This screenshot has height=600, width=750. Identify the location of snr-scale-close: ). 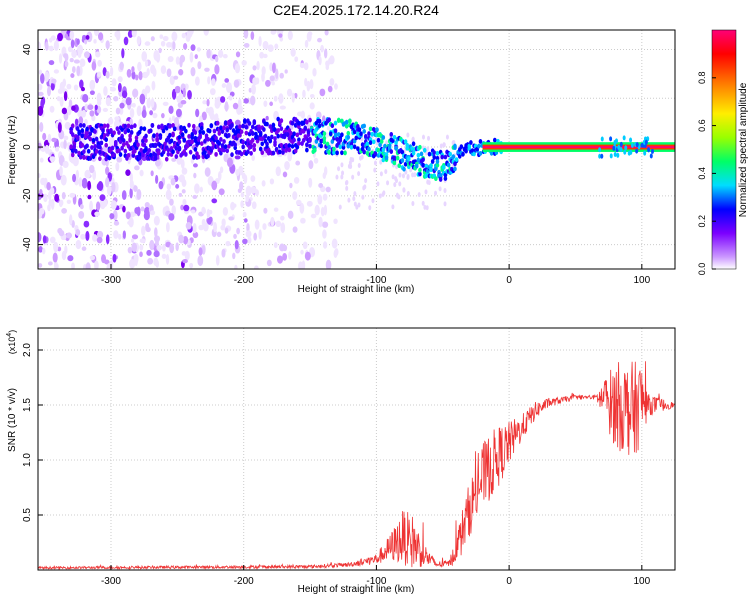
(12, 331).